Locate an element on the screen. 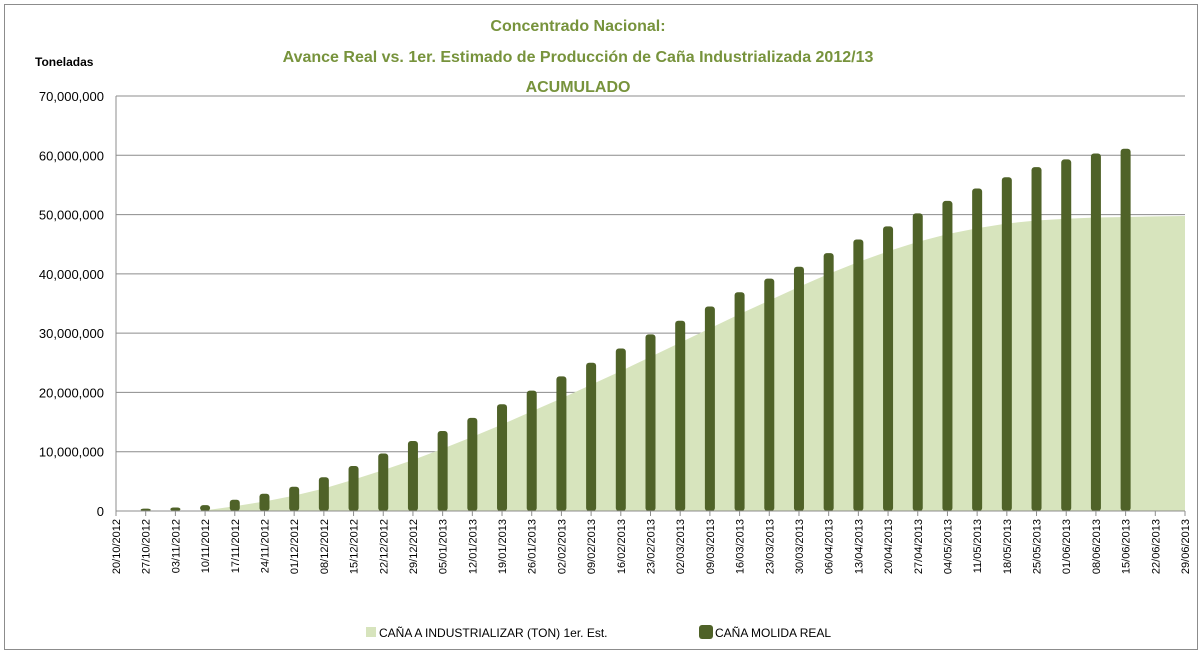  x-tick-label: 09/02/2013 is located at coordinates (592, 546).